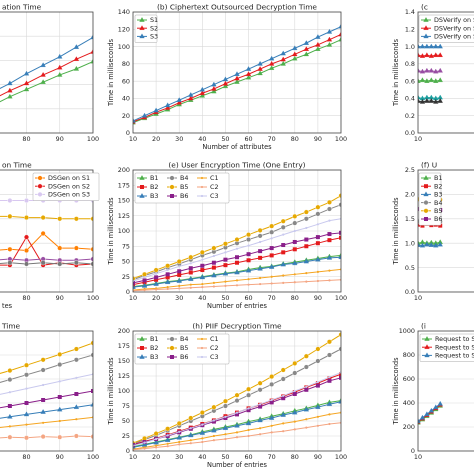  What do you see at coordinates (49, 391) in the screenshot?
I see `chart-panel-g: 80 90 100 Time` at bounding box center [49, 391].